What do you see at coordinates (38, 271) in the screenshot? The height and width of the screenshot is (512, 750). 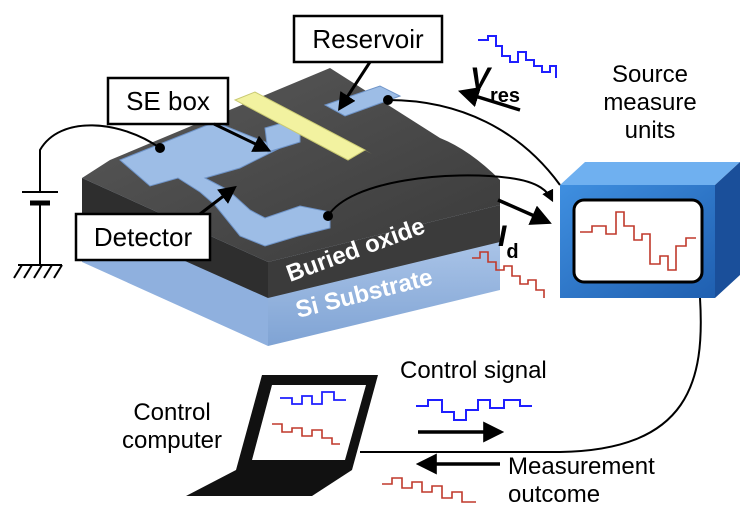 I see `ground-icon` at bounding box center [38, 271].